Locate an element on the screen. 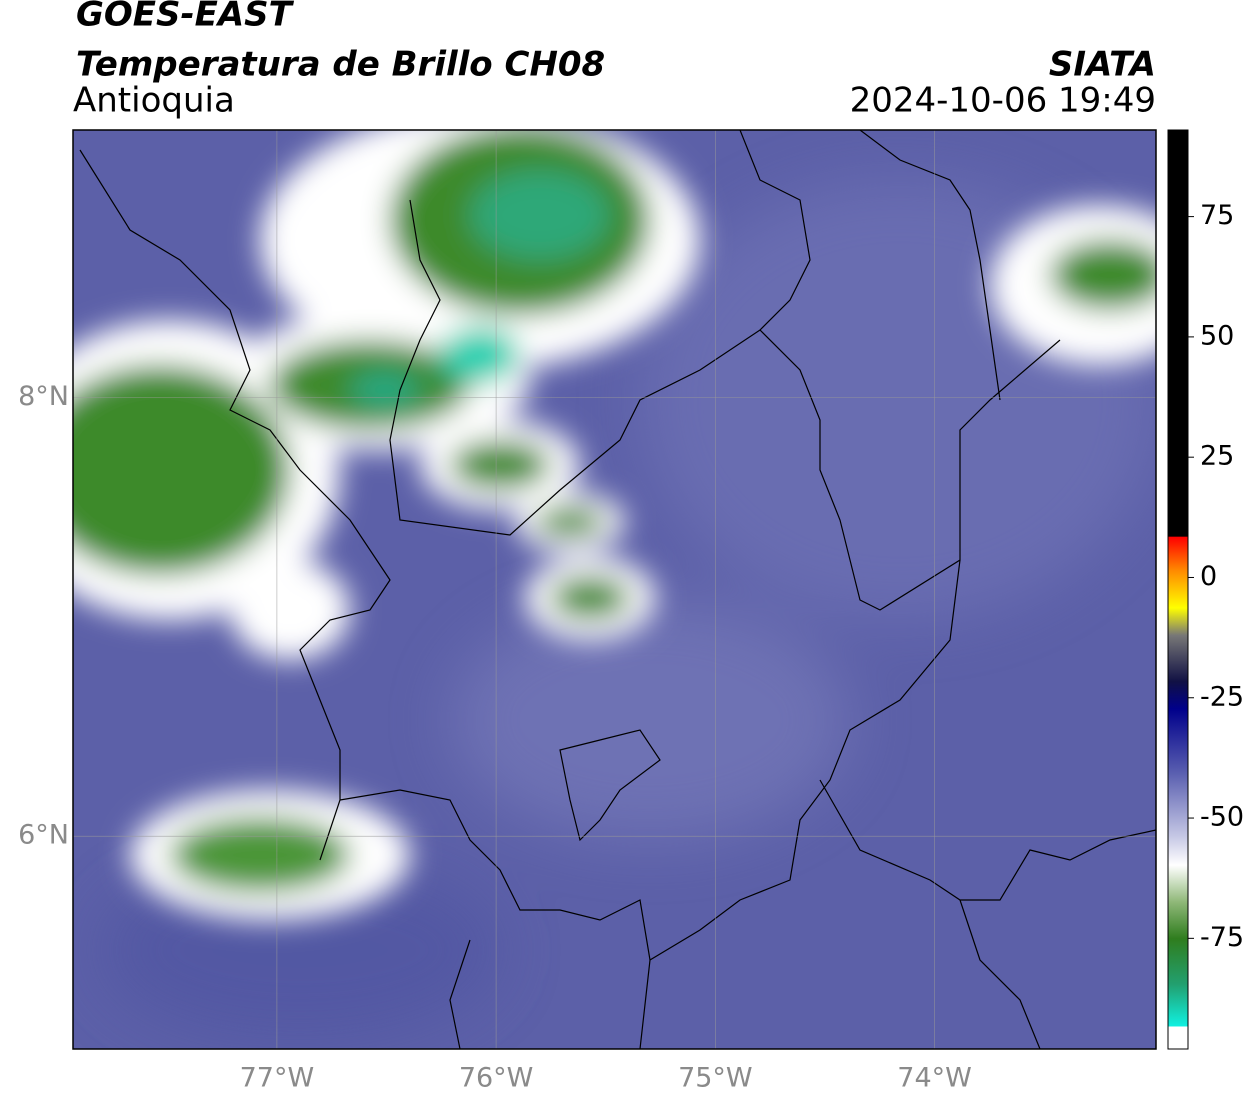 The height and width of the screenshot is (1103, 1252). subtitle: Temperatura de Brillo CH08 is located at coordinates (340, 65).